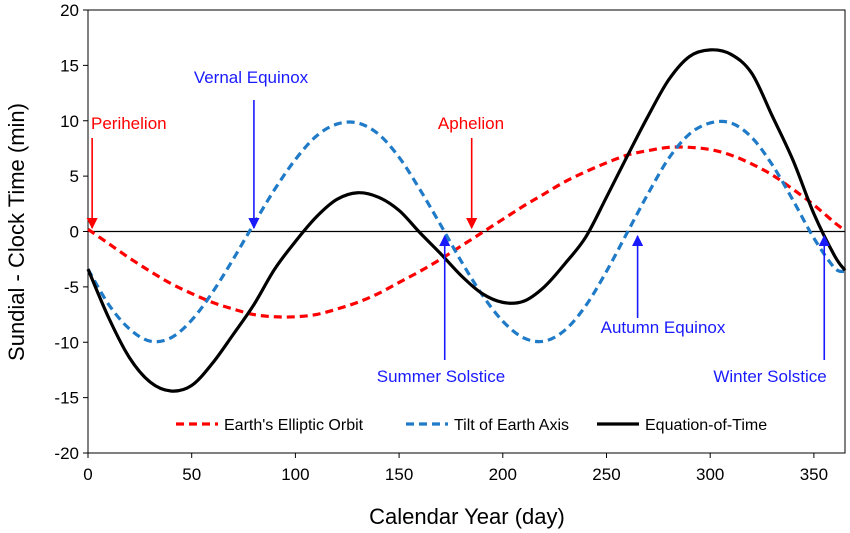 The width and height of the screenshot is (850, 533). Describe the element at coordinates (441, 376) in the screenshot. I see `annotation-label: Summer Solstice` at that location.